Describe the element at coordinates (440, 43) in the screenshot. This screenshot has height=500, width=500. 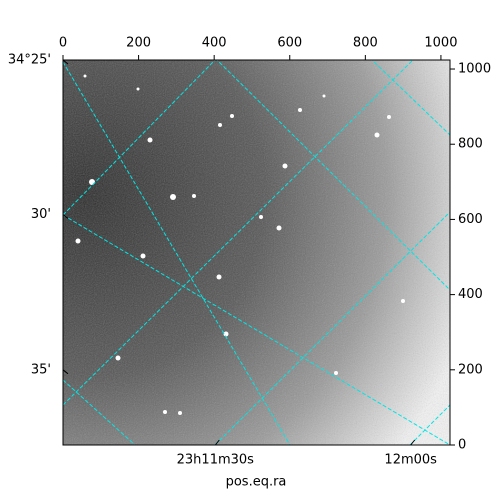
I see `x-tick-label: 1000` at that location.